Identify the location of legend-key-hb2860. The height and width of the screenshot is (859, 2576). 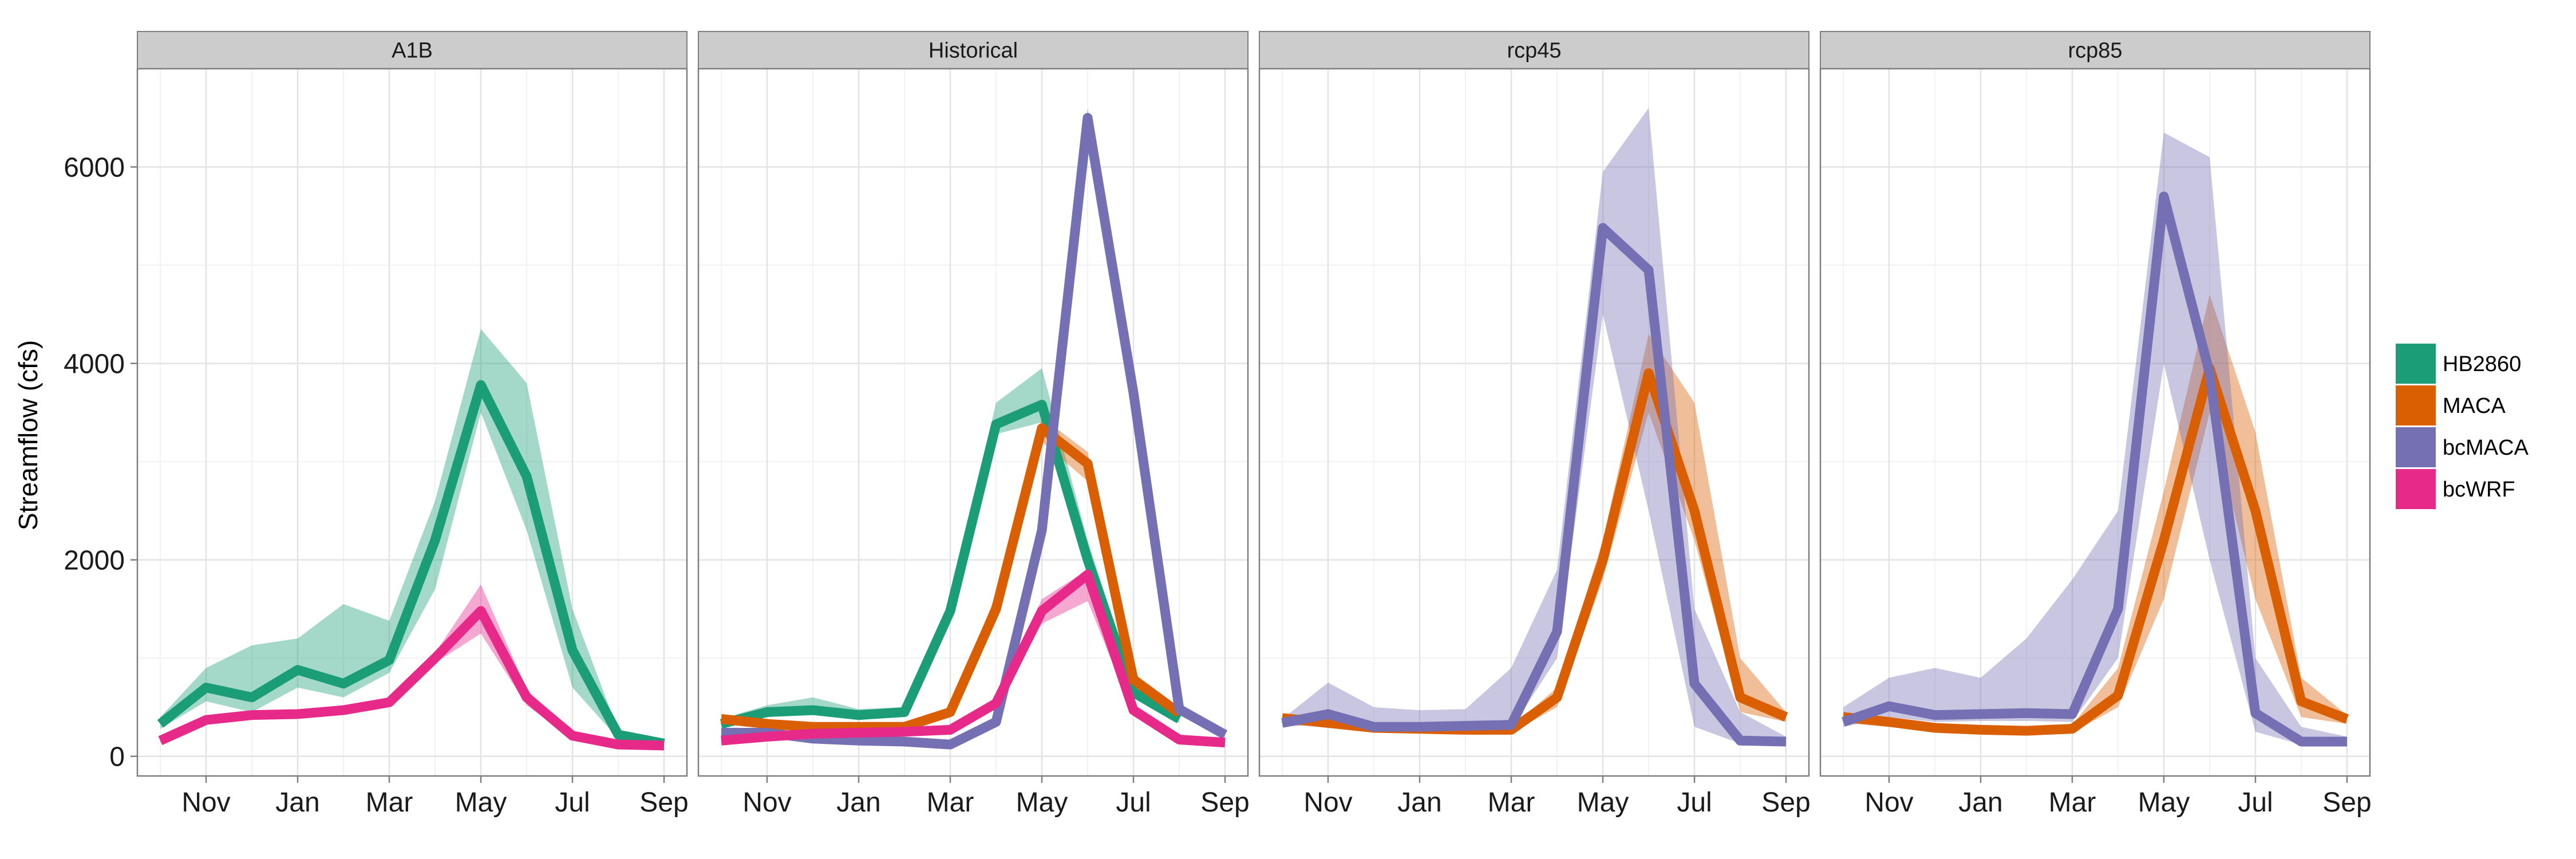
(2416, 364).